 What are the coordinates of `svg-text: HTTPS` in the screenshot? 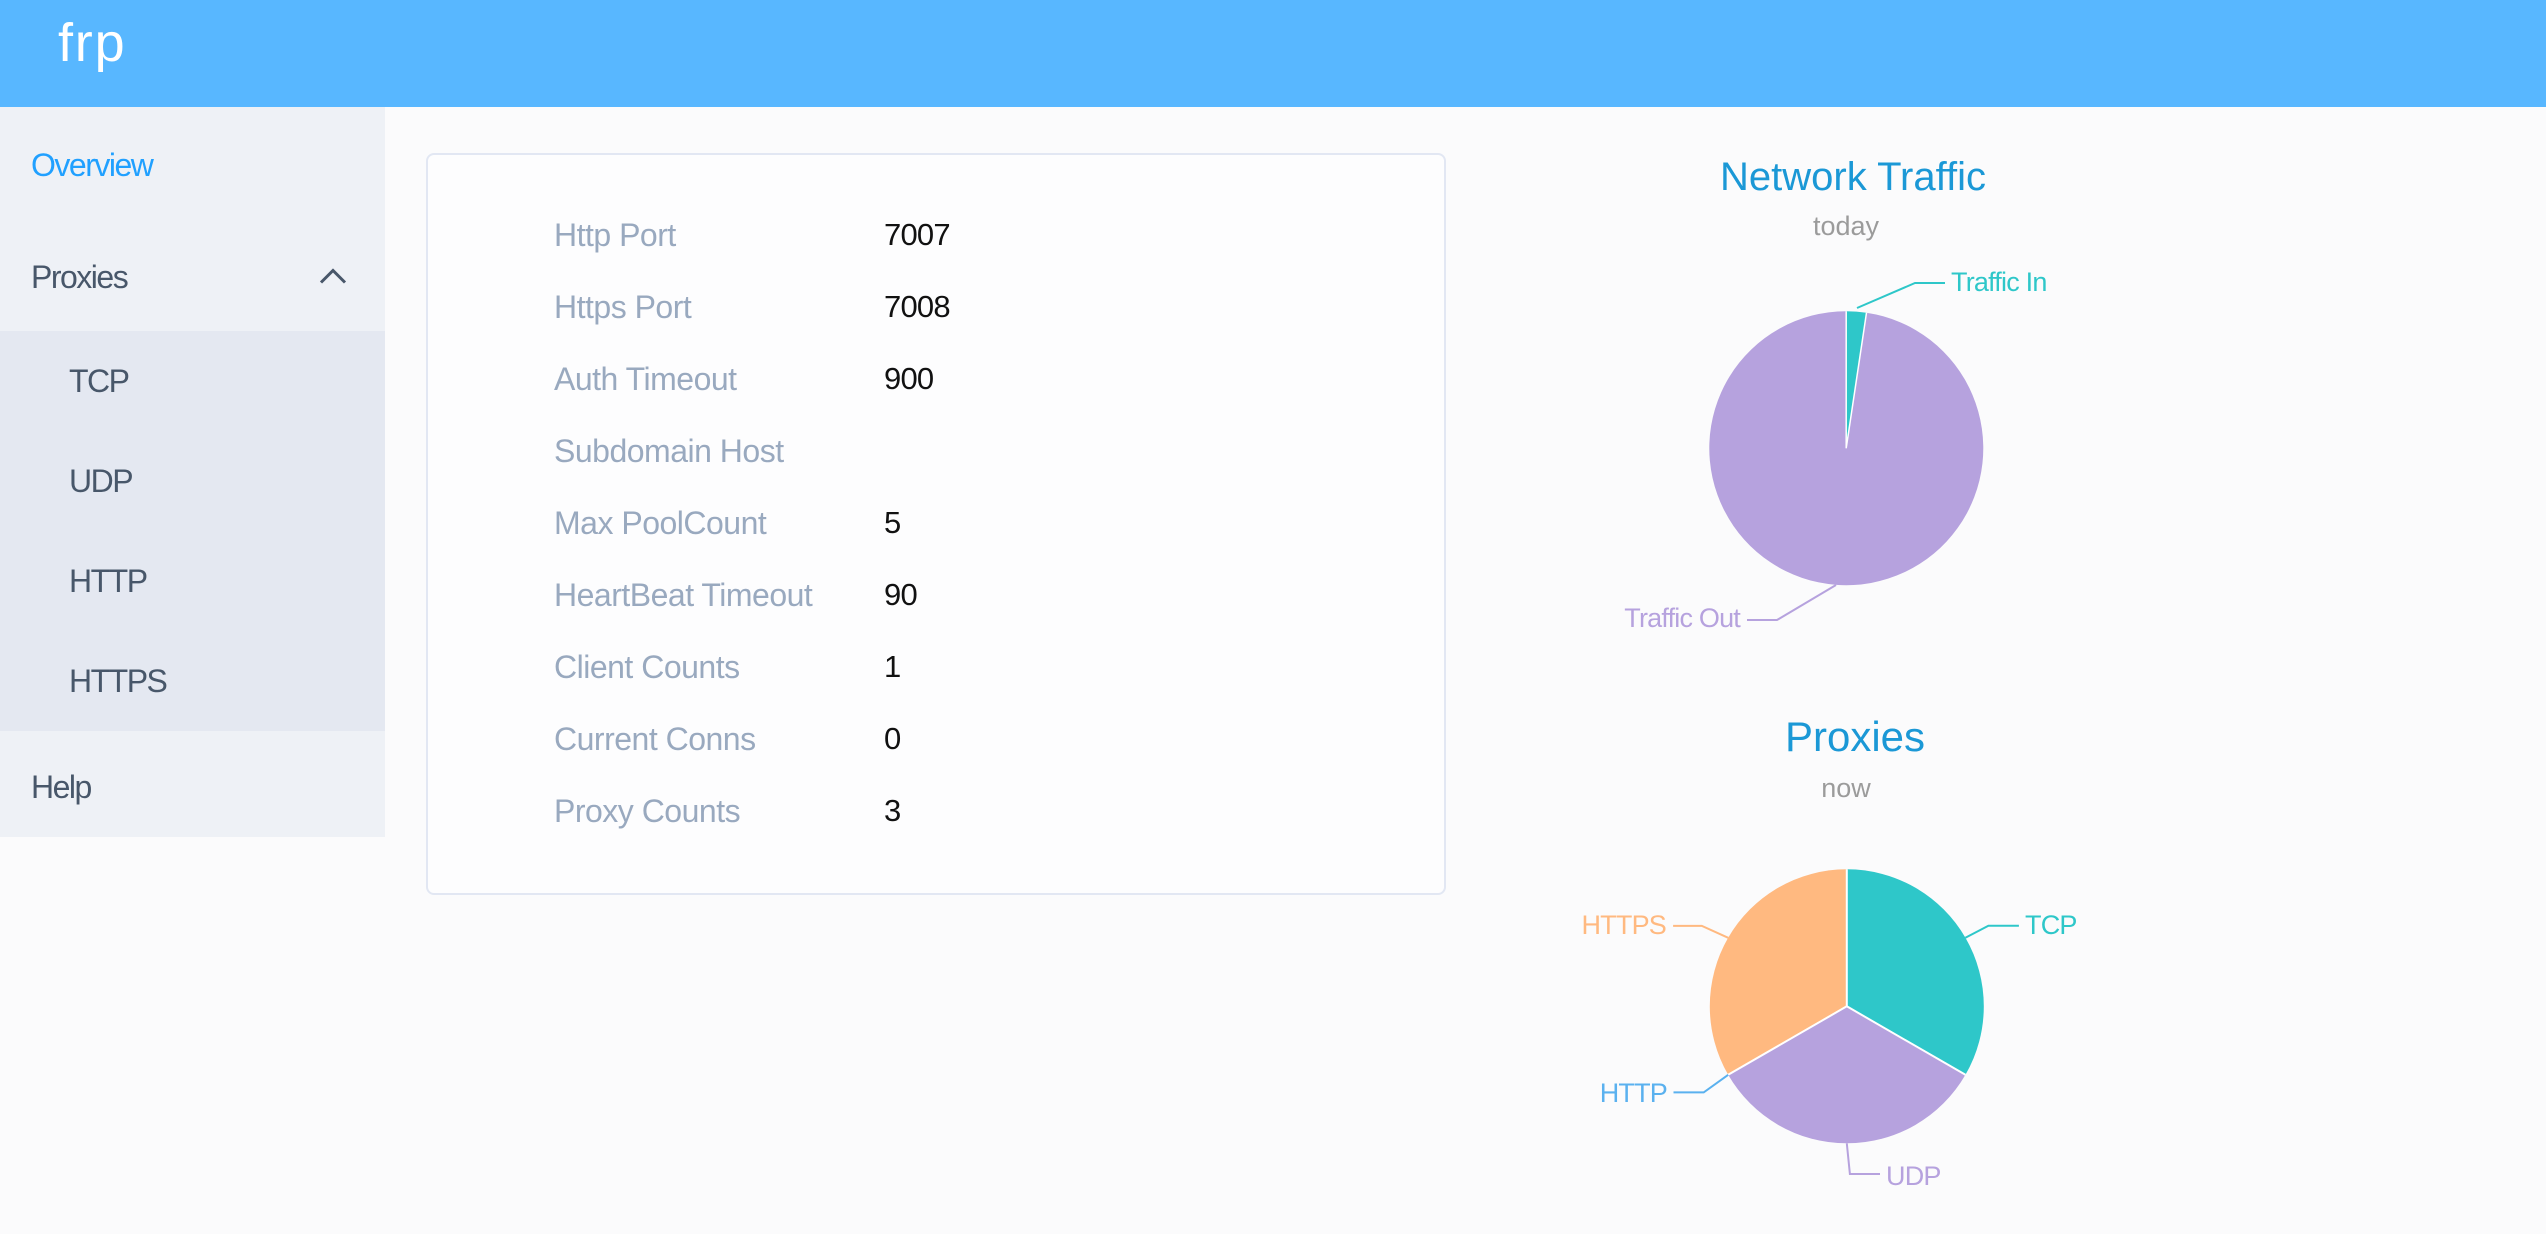 It's located at (1623, 925).